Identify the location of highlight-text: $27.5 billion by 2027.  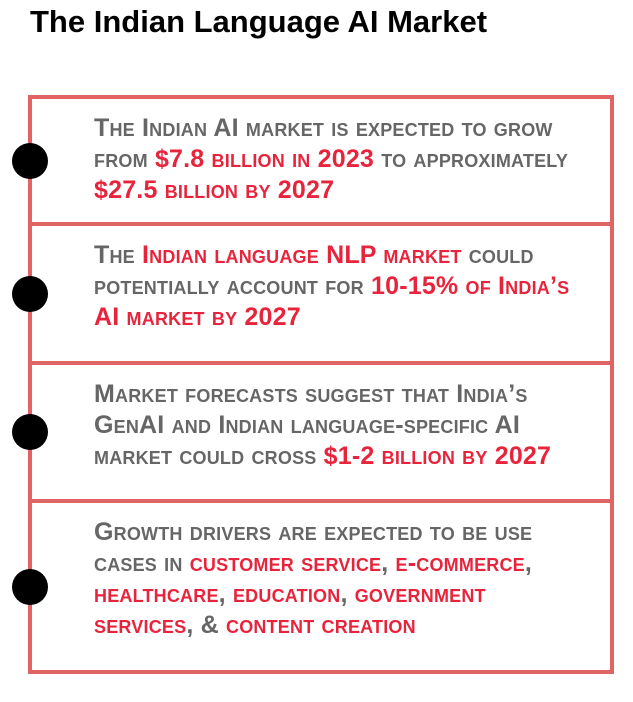
(214, 190).